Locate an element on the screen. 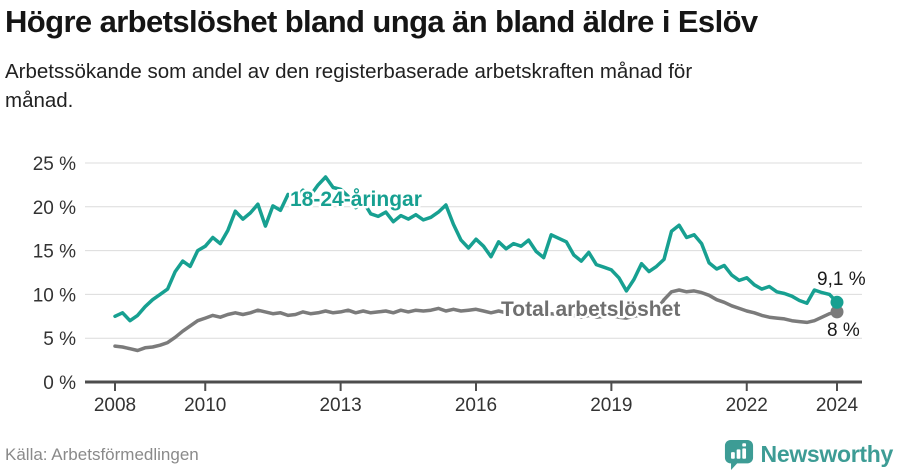 This screenshot has width=900, height=474. x-axis: 2008 2010 2013 2016 2019 2022 2024 is located at coordinates (476, 399).